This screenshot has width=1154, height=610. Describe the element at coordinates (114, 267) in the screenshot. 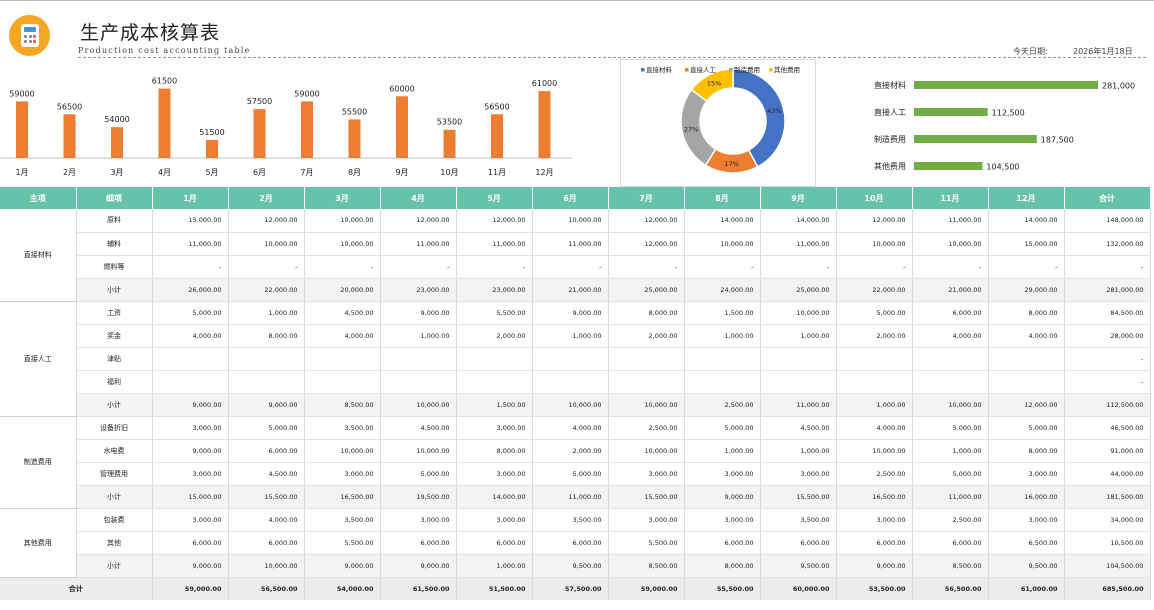

I see `item-cell: 燃料等` at that location.